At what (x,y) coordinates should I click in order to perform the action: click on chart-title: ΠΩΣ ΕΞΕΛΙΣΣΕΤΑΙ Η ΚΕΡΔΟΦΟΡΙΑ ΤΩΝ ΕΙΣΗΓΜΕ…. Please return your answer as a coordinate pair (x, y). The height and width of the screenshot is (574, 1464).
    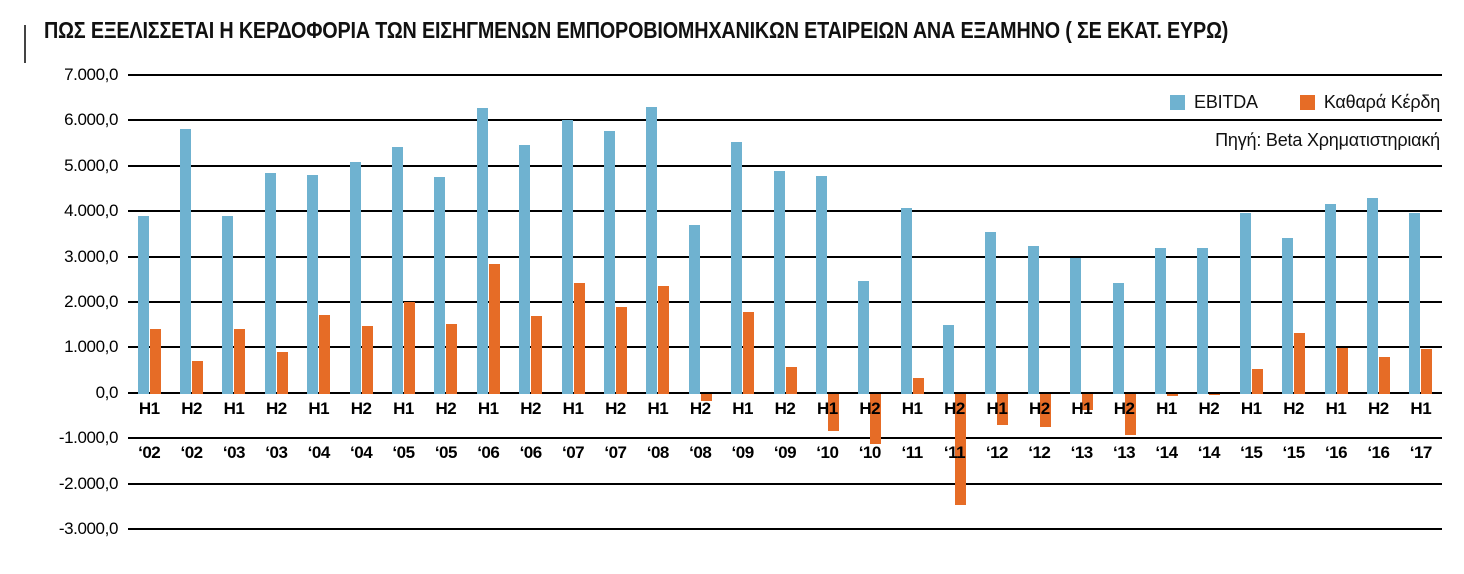
    Looking at the image, I should click on (636, 30).